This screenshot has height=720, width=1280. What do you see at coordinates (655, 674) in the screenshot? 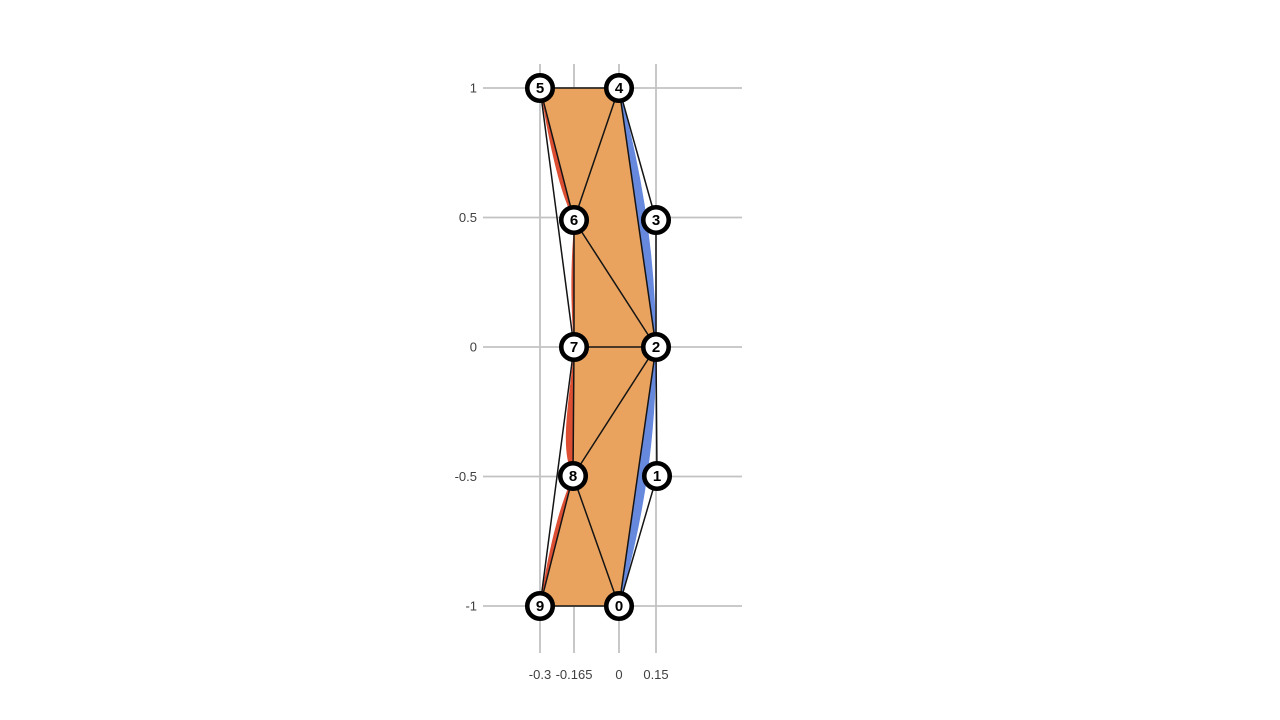
I see `x-tick-label-0.15: 0.15` at bounding box center [655, 674].